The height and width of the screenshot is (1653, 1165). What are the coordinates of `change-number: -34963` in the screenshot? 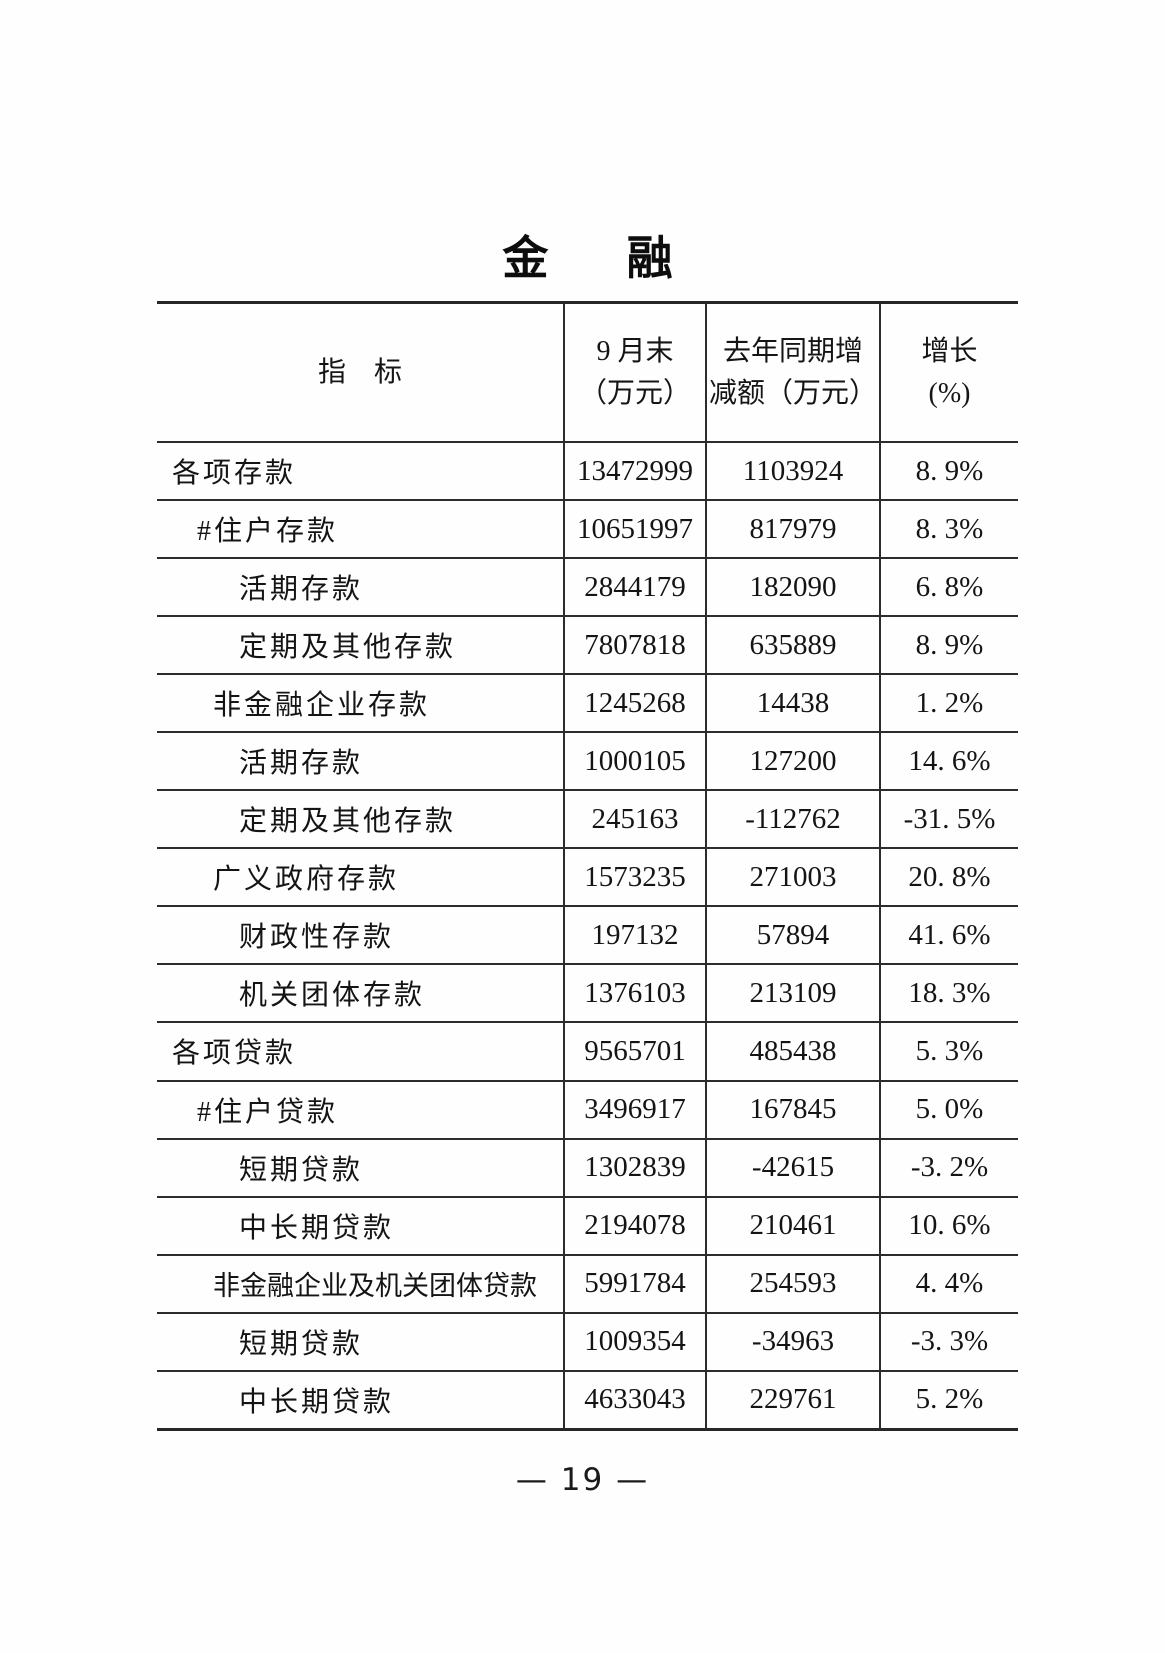 It's located at (793, 1341).